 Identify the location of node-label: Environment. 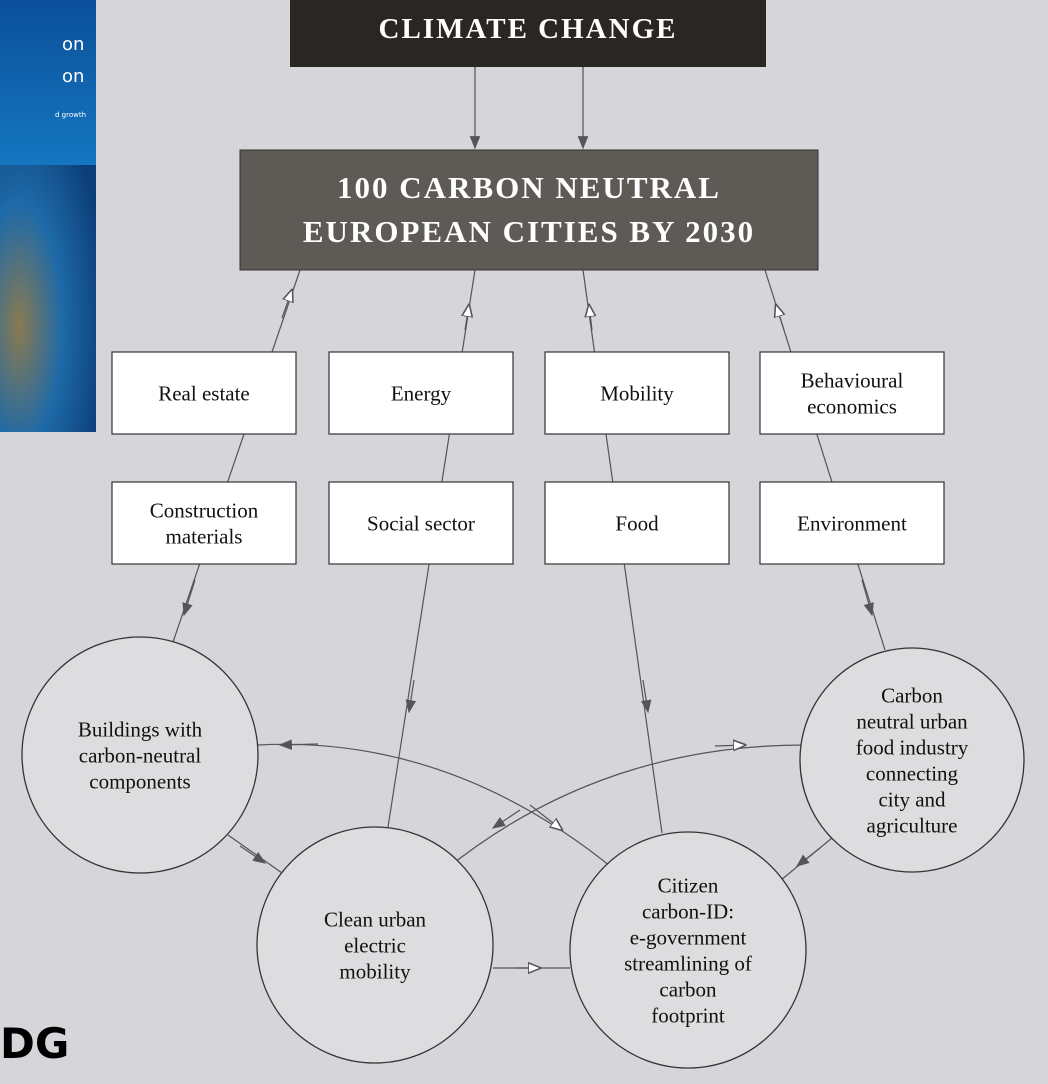
(852, 523).